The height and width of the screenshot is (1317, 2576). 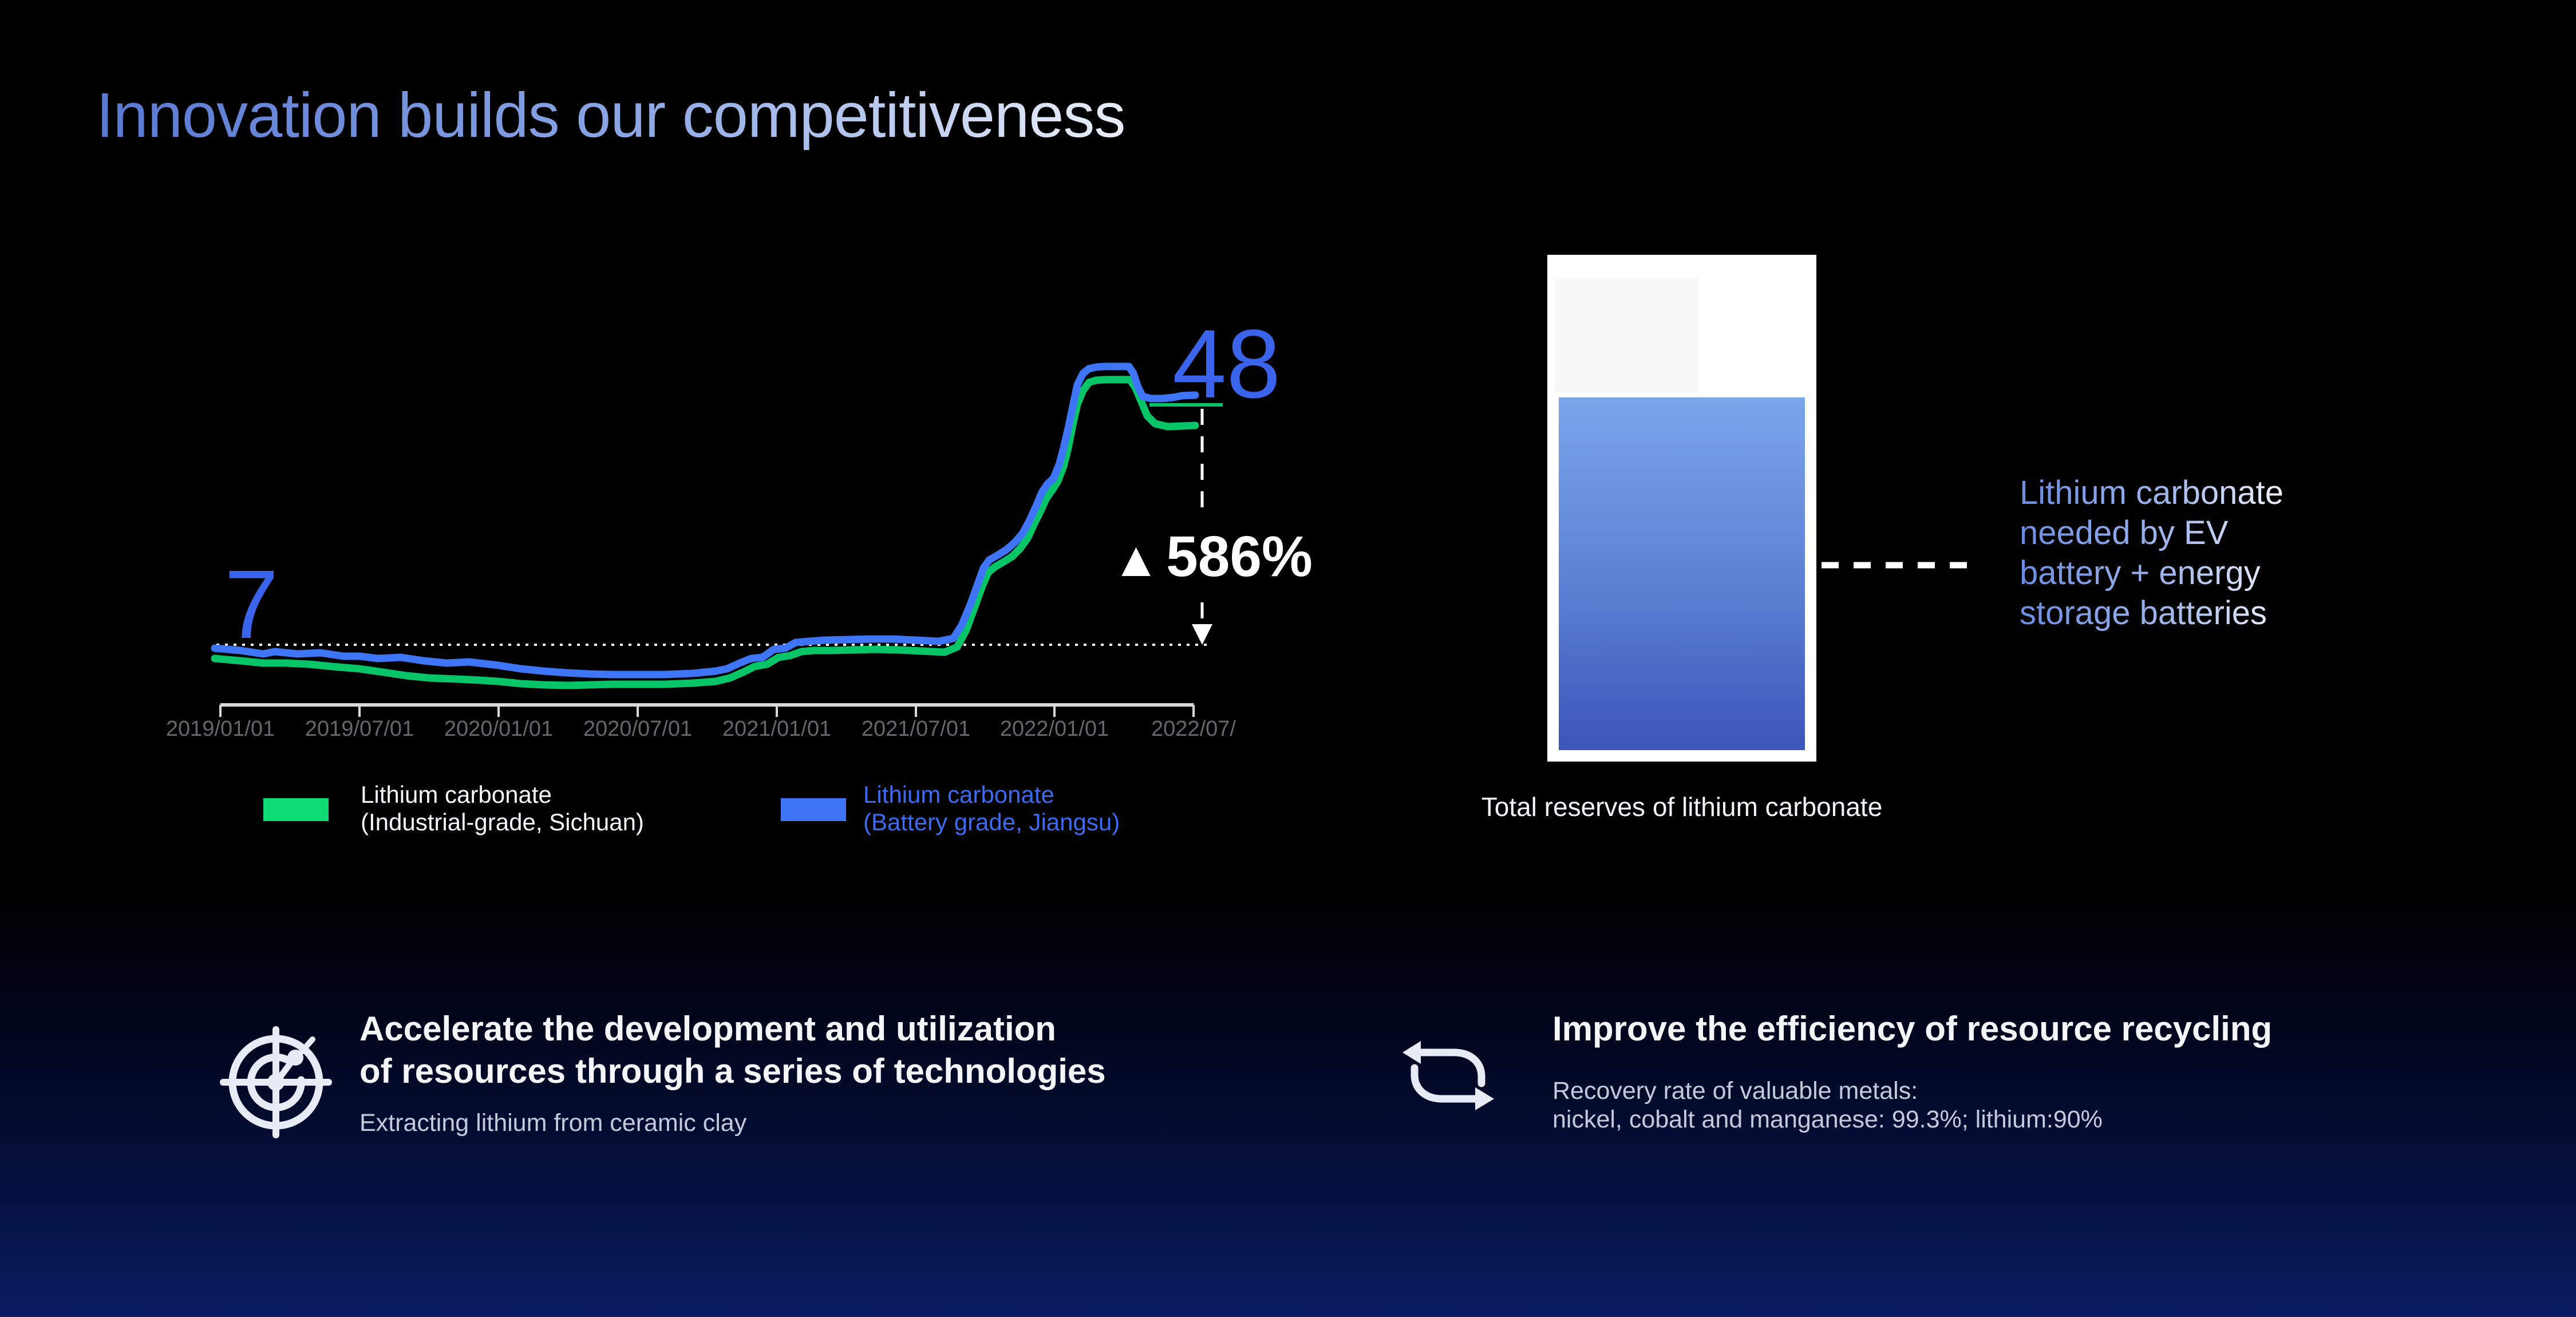 What do you see at coordinates (2151, 613) in the screenshot?
I see `side-text-line: storage batteries` at bounding box center [2151, 613].